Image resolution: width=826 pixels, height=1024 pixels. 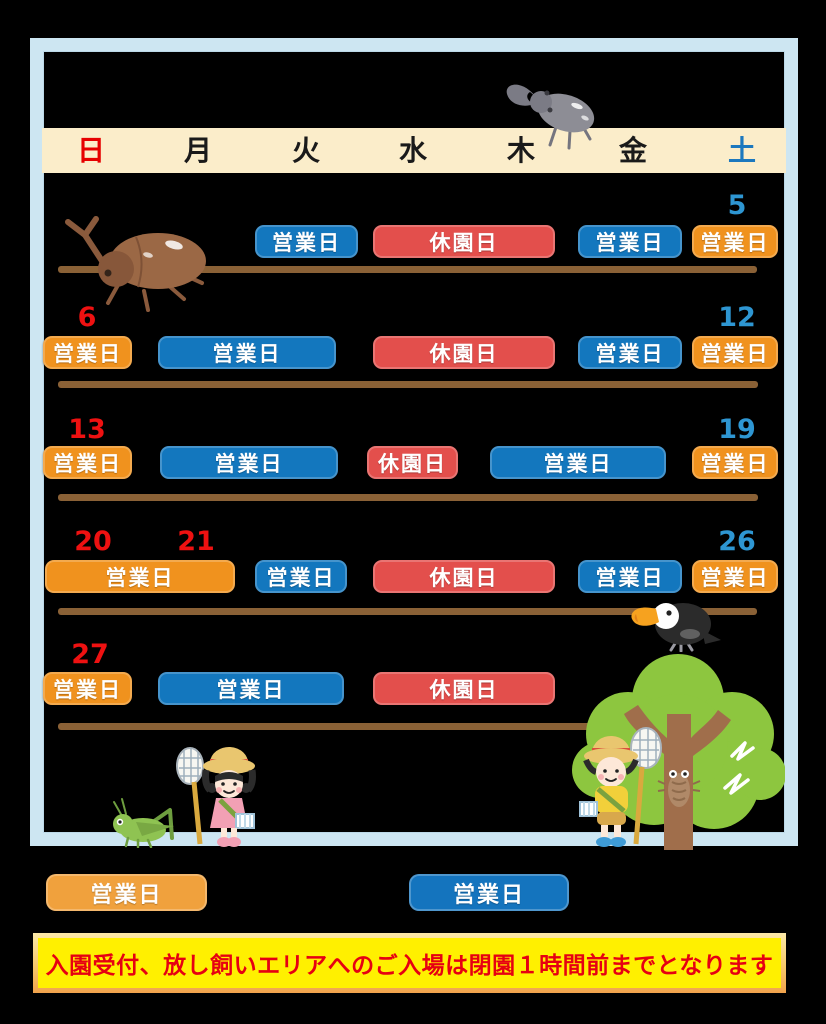 I want to click on legend-open-weekend-pill: 営業日, so click(x=126, y=892).